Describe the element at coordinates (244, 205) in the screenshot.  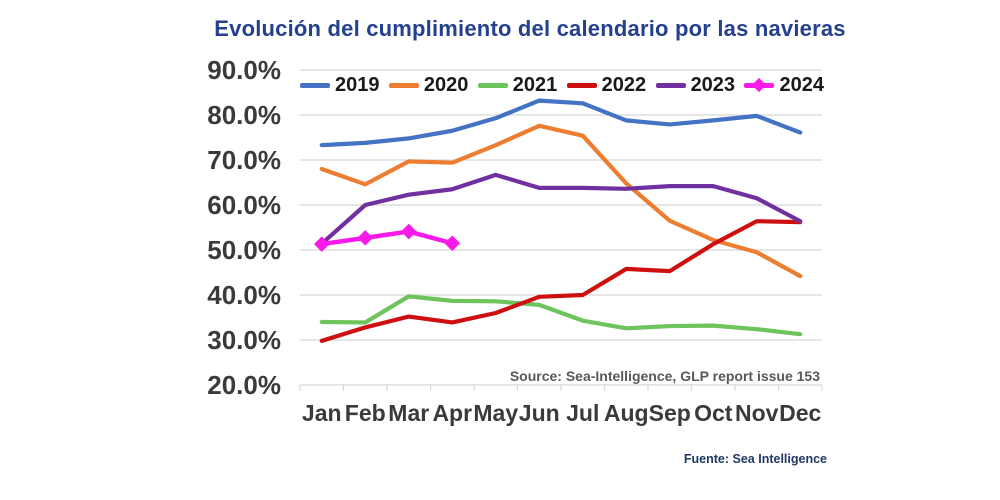
I see `y-axis-tick: 60.0%` at that location.